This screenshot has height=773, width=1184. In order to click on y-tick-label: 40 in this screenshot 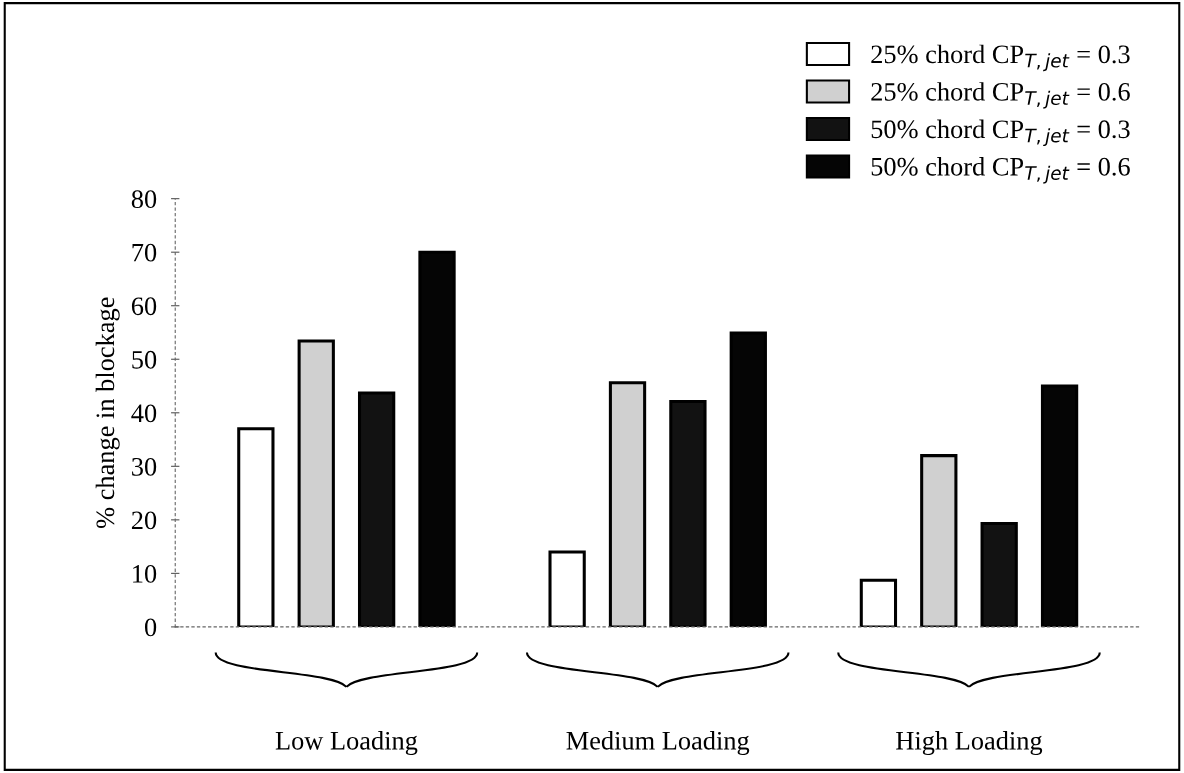, I will do `click(144, 413)`.